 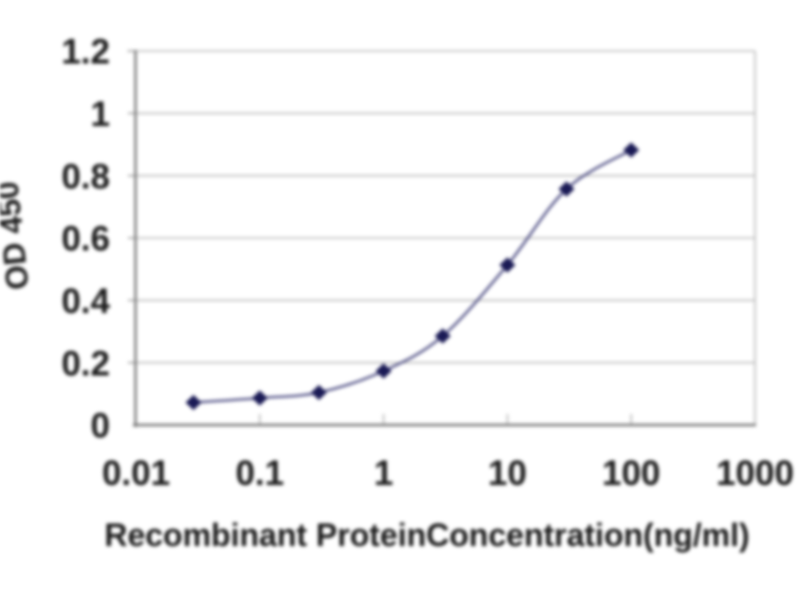 What do you see at coordinates (85, 301) in the screenshot?
I see `svg-text: 0.4` at bounding box center [85, 301].